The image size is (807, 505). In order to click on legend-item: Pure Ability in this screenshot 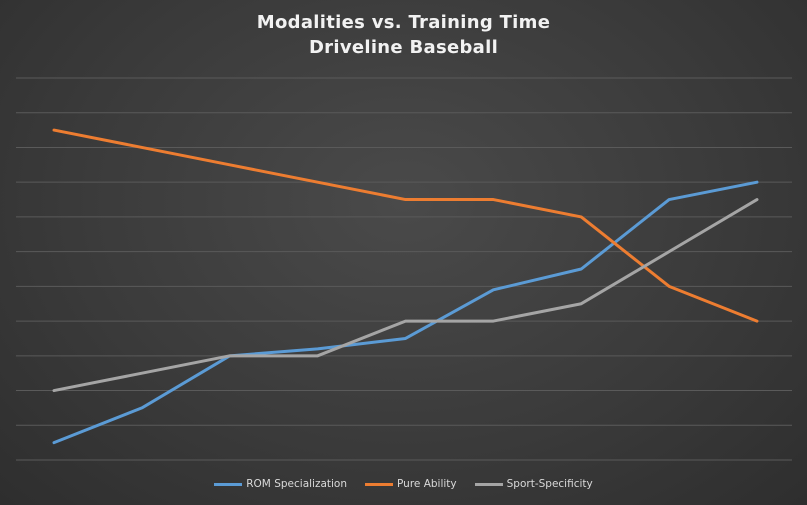, I will do `click(411, 484)`.